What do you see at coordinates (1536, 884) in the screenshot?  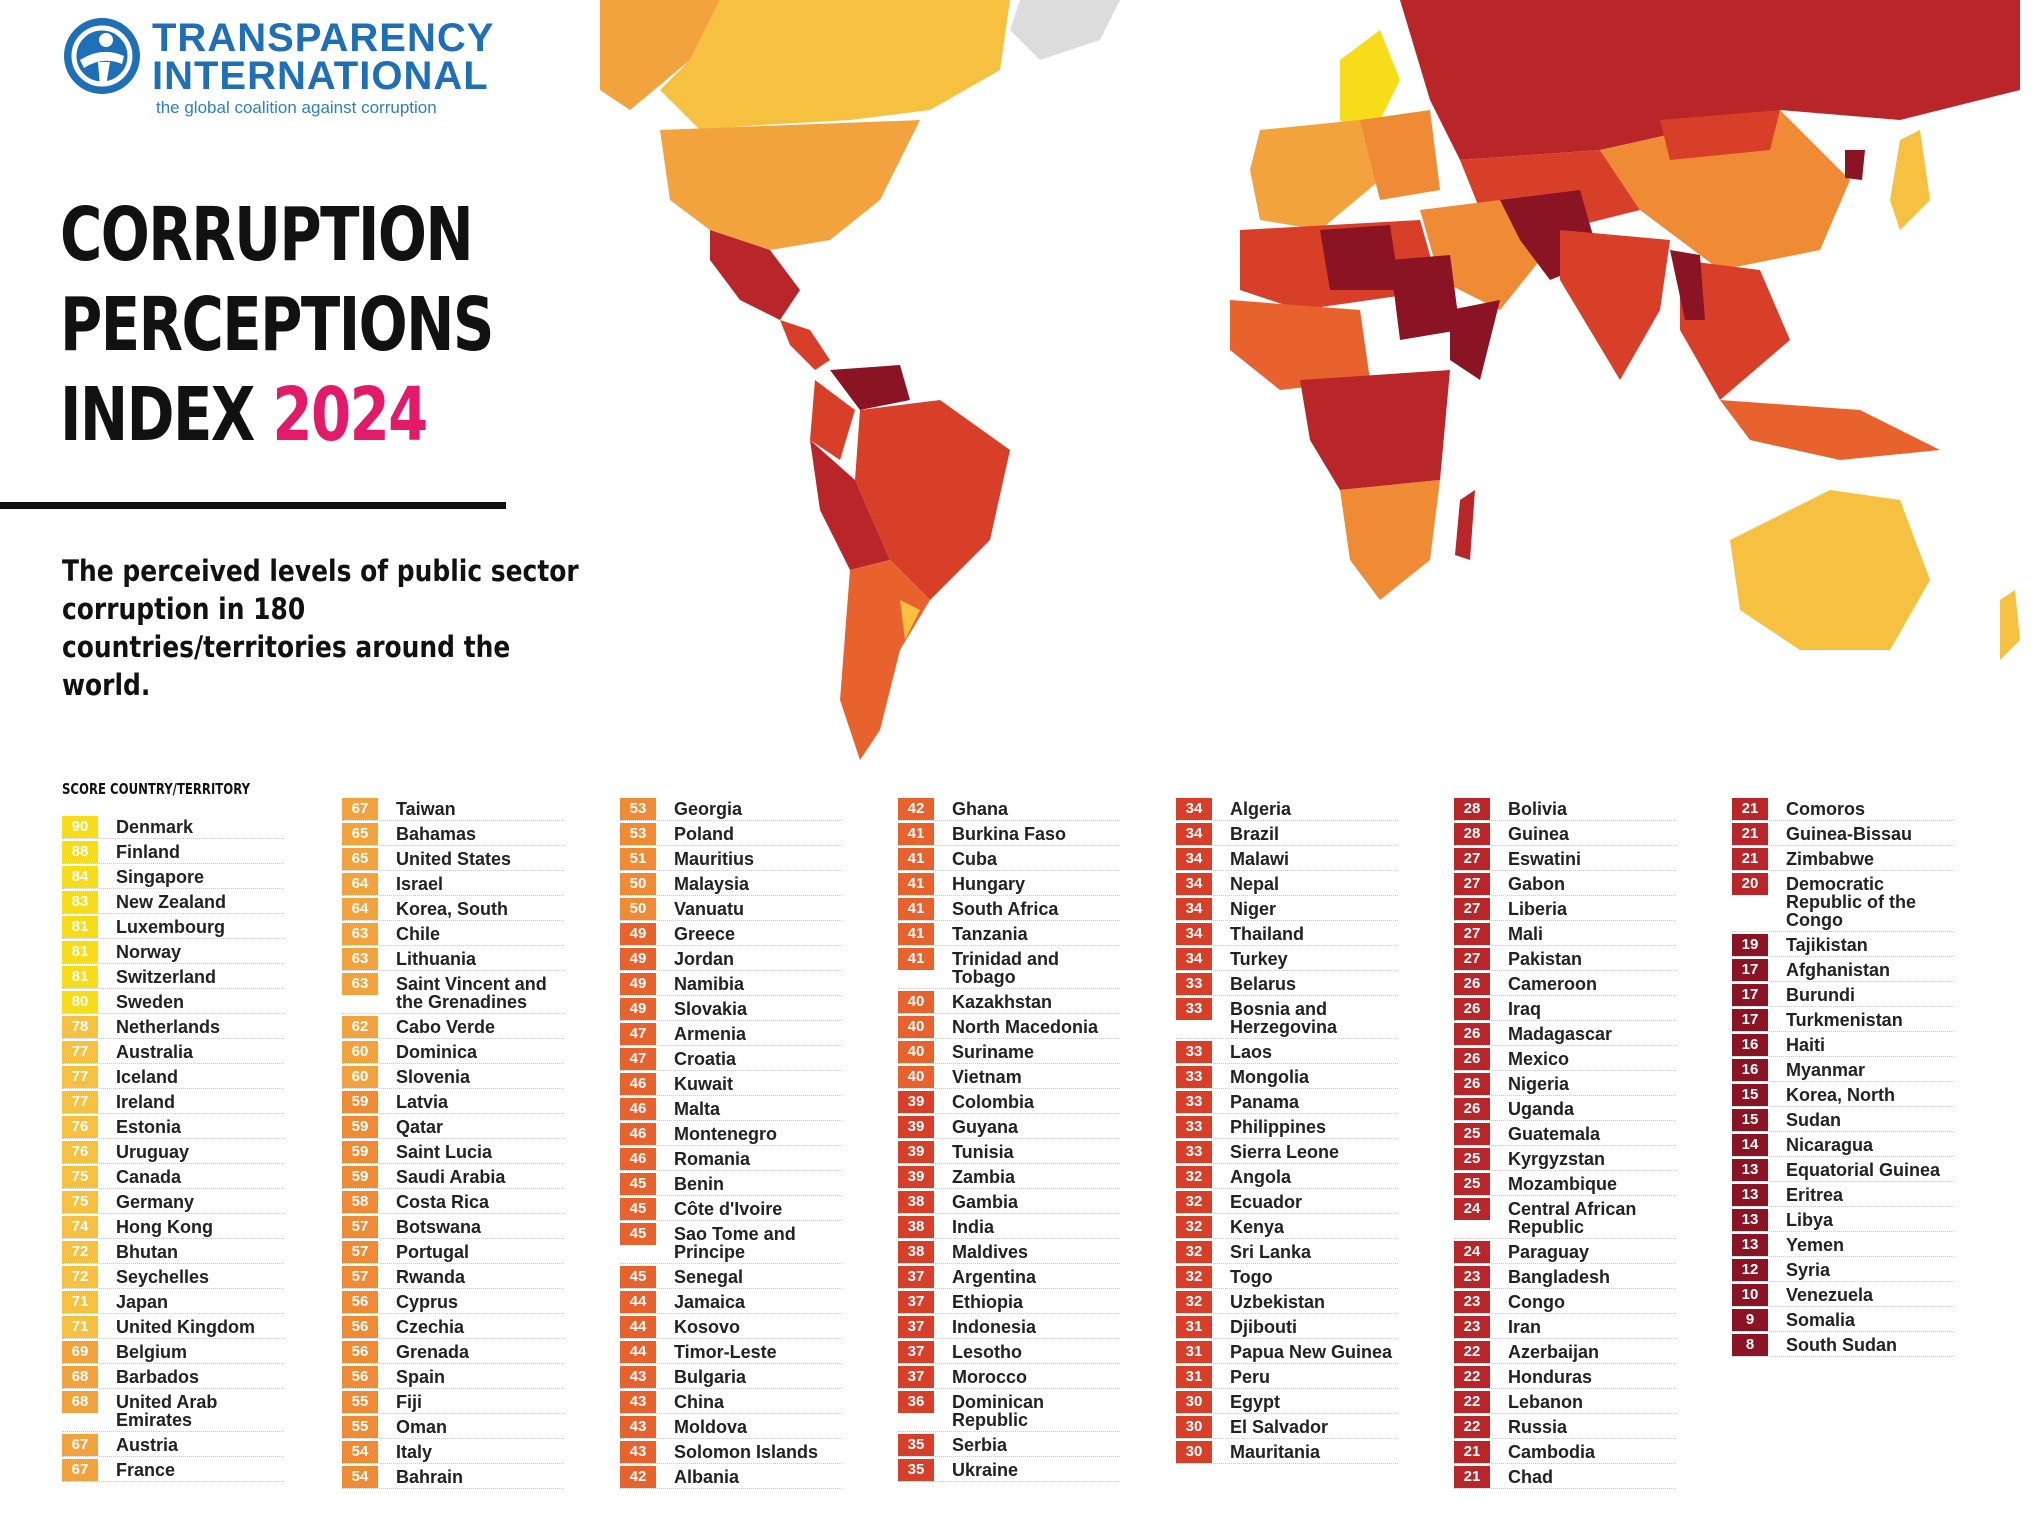 I see `country-name: Gabon` at bounding box center [1536, 884].